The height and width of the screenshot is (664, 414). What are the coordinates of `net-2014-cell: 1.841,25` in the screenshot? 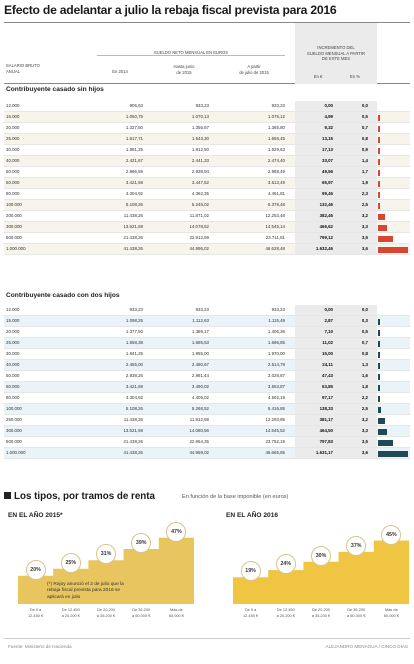 It's located at (134, 353).